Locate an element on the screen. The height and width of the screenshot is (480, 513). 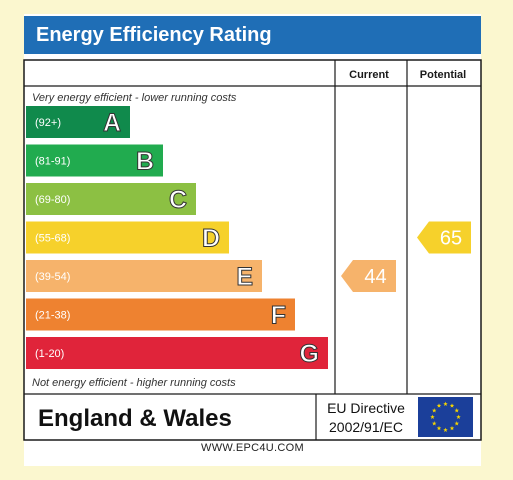
current-rating-value: 44 is located at coordinates (375, 277).